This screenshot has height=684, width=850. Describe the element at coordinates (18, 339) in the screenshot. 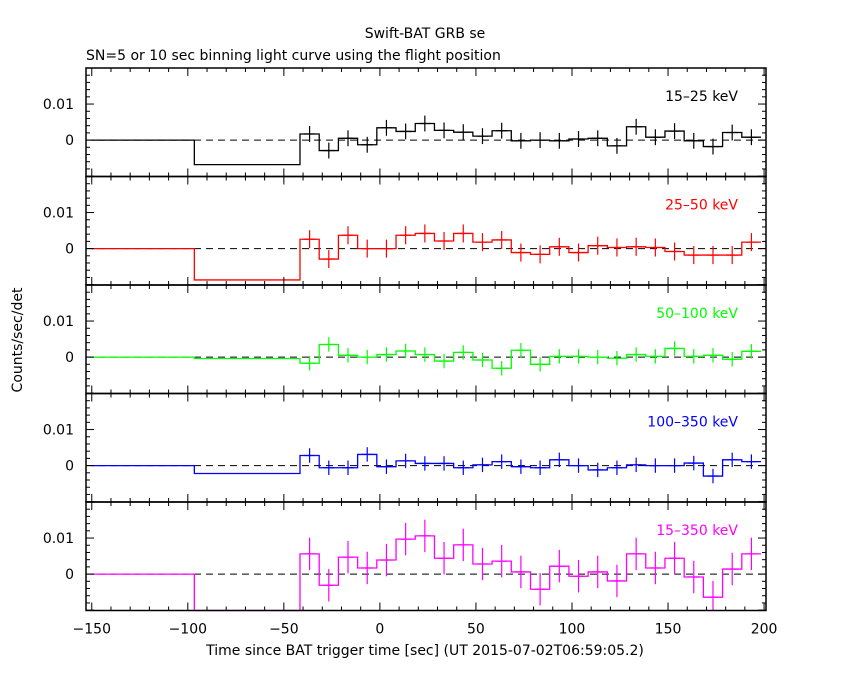

I see `y-axis-label: Counts/sec/det` at that location.